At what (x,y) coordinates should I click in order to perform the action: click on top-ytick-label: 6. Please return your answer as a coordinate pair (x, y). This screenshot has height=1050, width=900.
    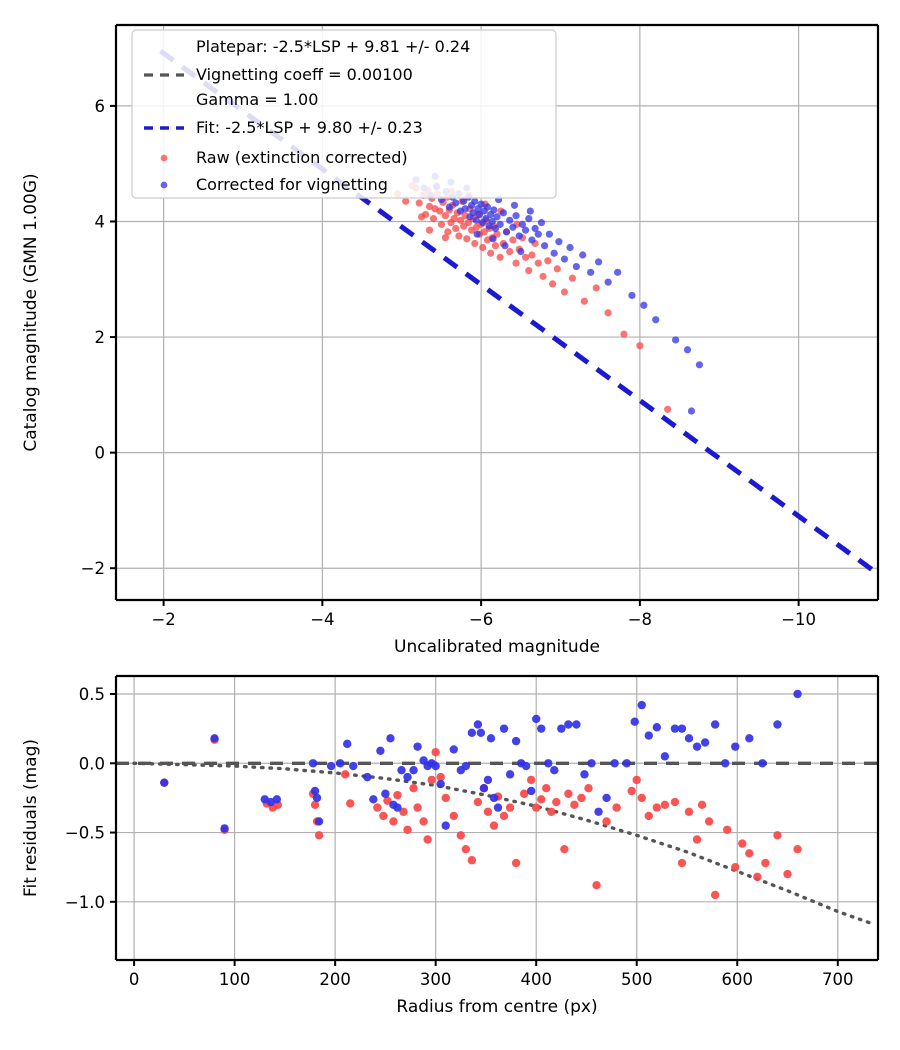
    Looking at the image, I should click on (100, 106).